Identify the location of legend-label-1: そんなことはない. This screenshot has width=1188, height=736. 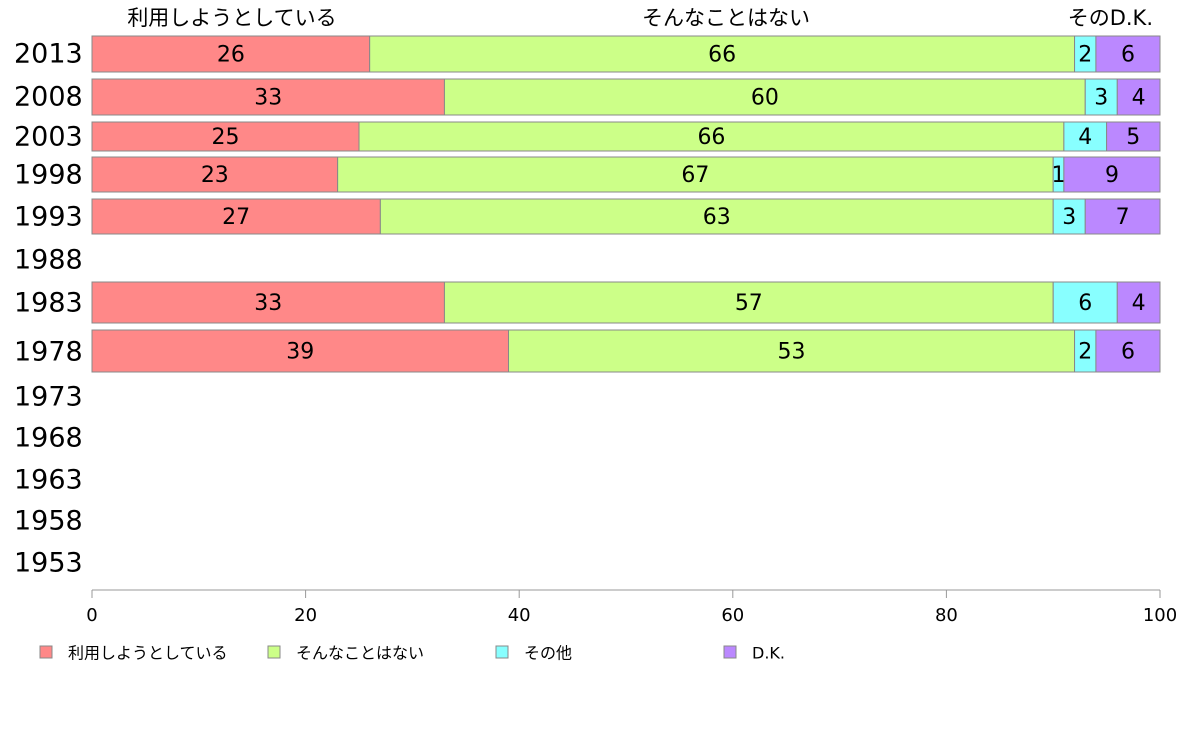
(360, 653).